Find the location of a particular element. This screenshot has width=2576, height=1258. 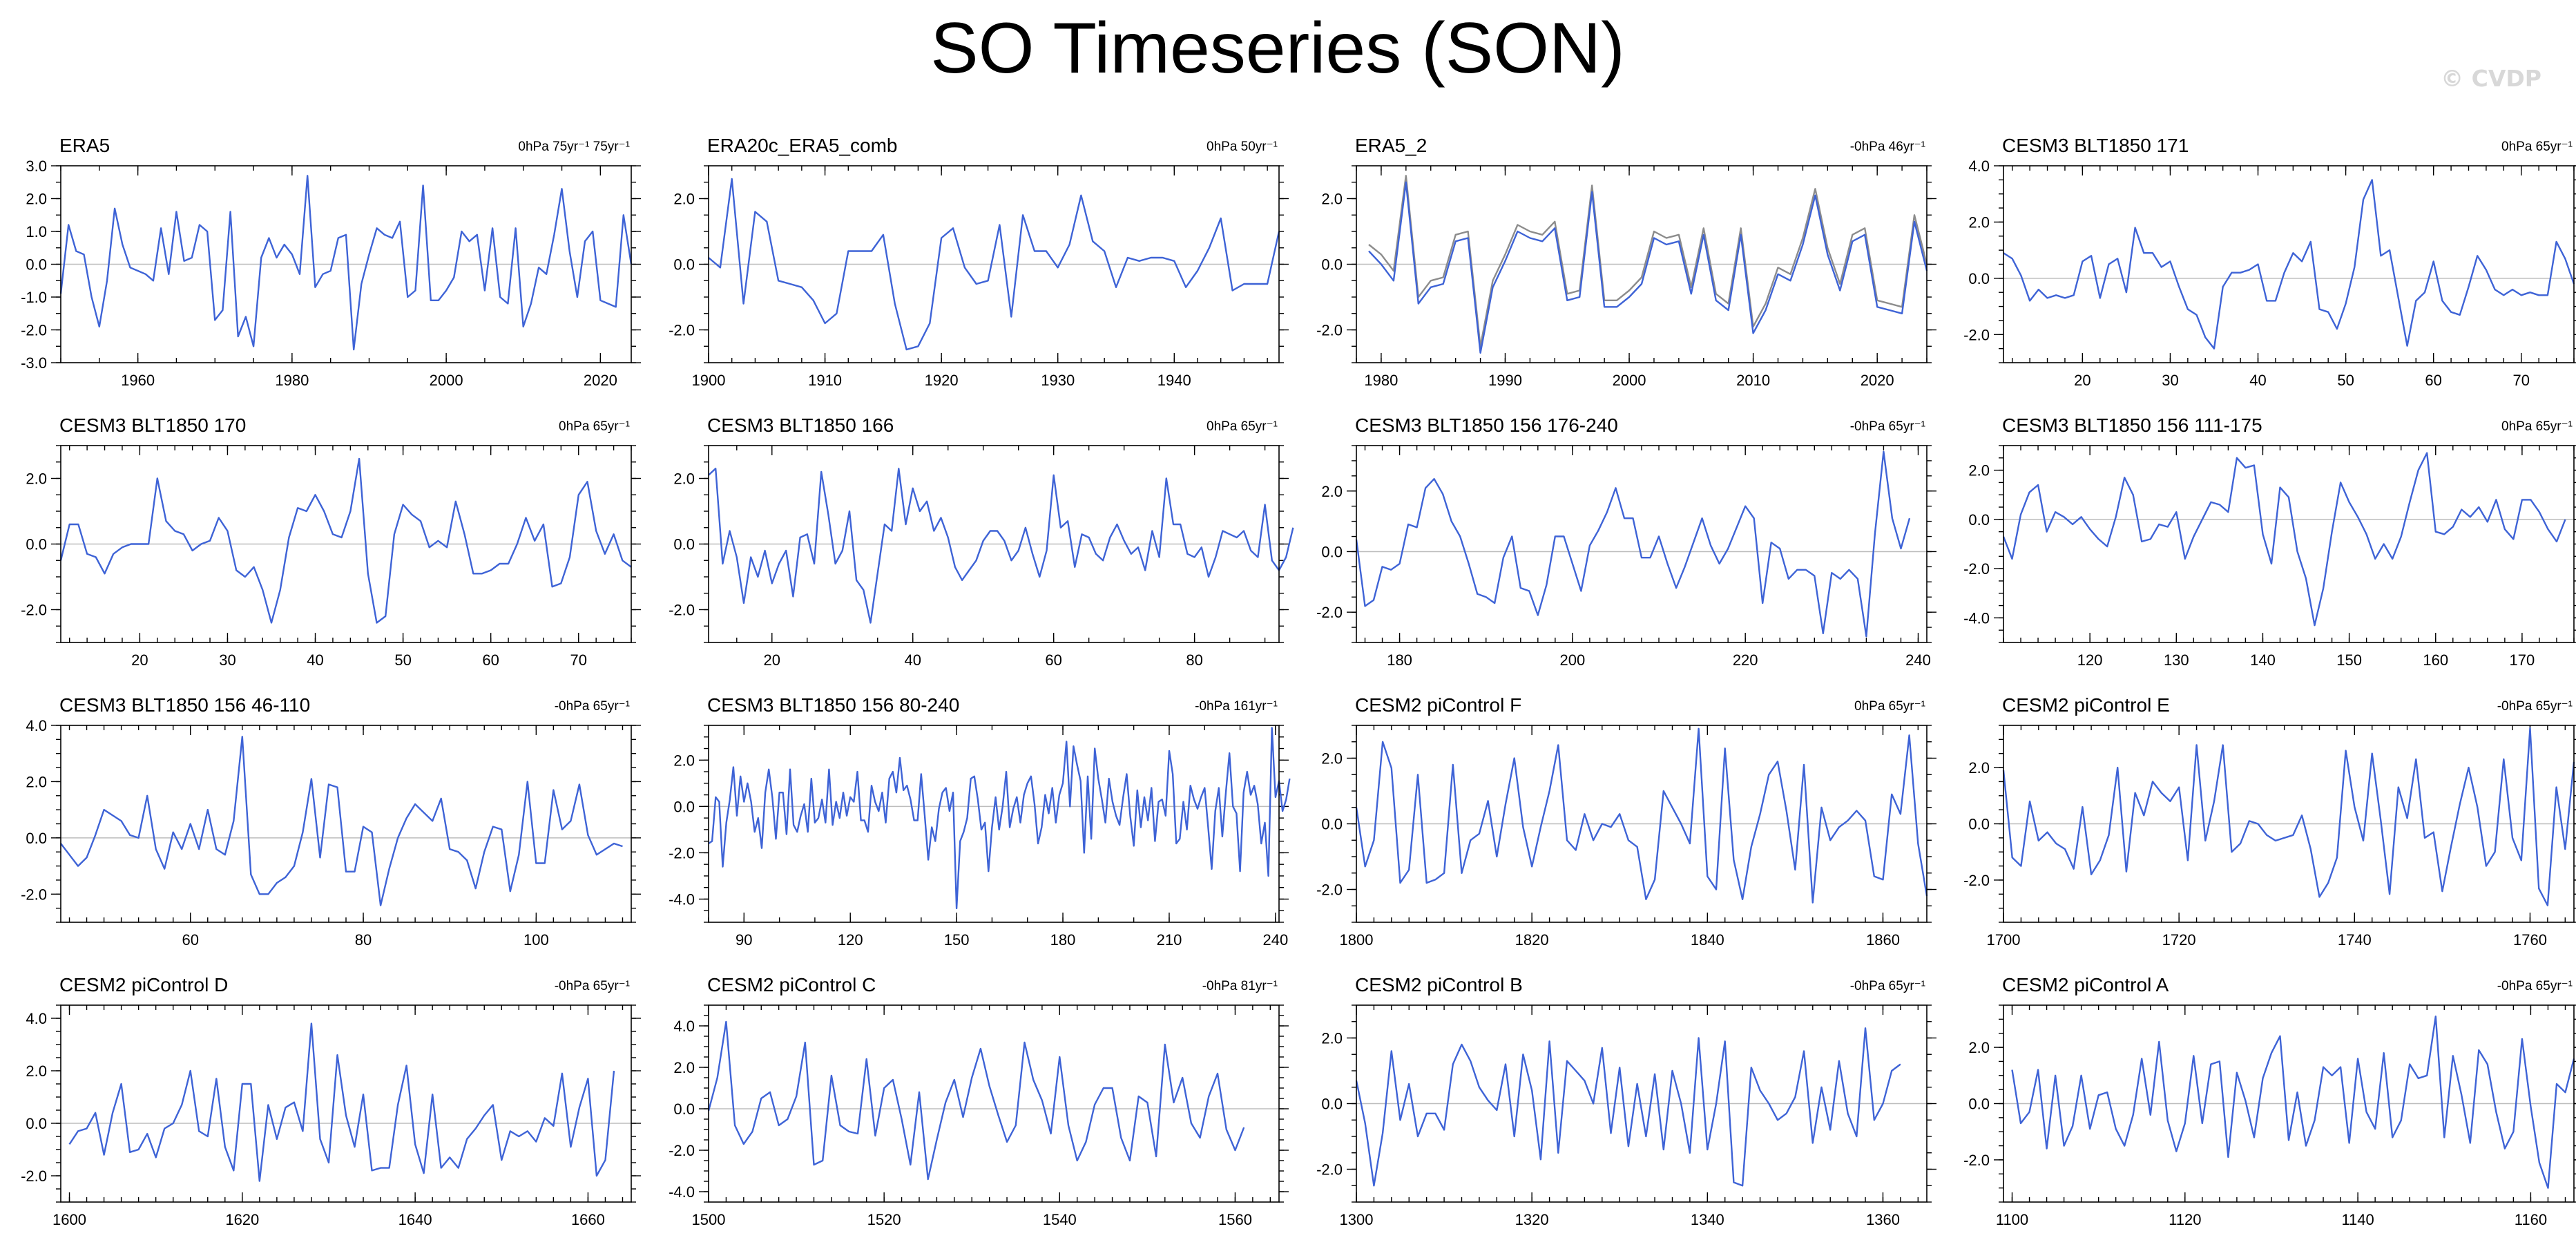

x-tick-label: 1760 is located at coordinates (2530, 940).